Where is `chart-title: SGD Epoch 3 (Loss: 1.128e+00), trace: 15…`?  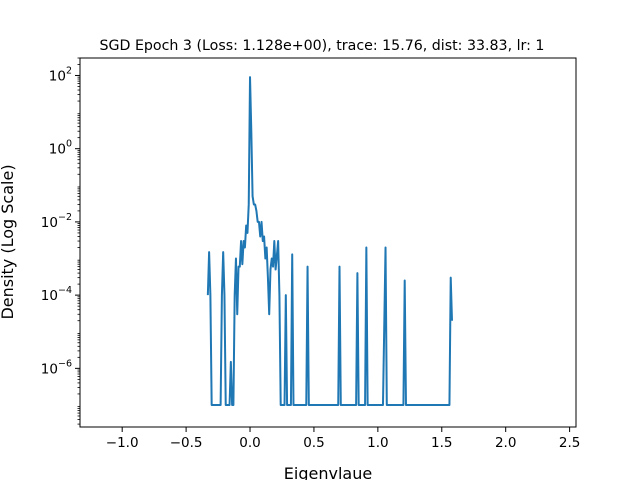
chart-title: SGD Epoch 3 (Loss: 1.128e+00), trace: 15… is located at coordinates (322, 46).